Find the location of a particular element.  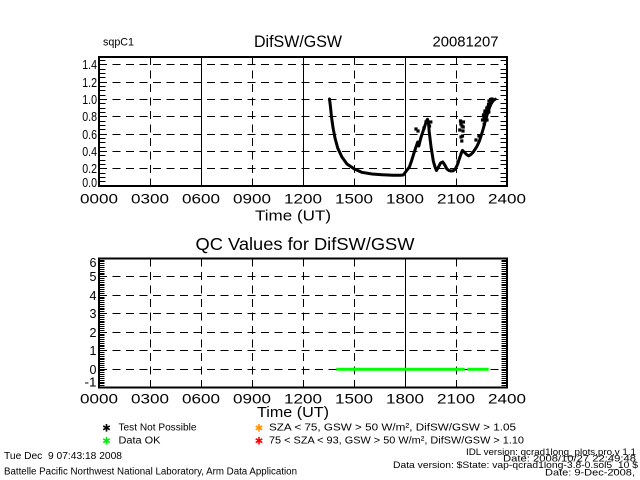

svg-text: 0.2 is located at coordinates (89, 168).